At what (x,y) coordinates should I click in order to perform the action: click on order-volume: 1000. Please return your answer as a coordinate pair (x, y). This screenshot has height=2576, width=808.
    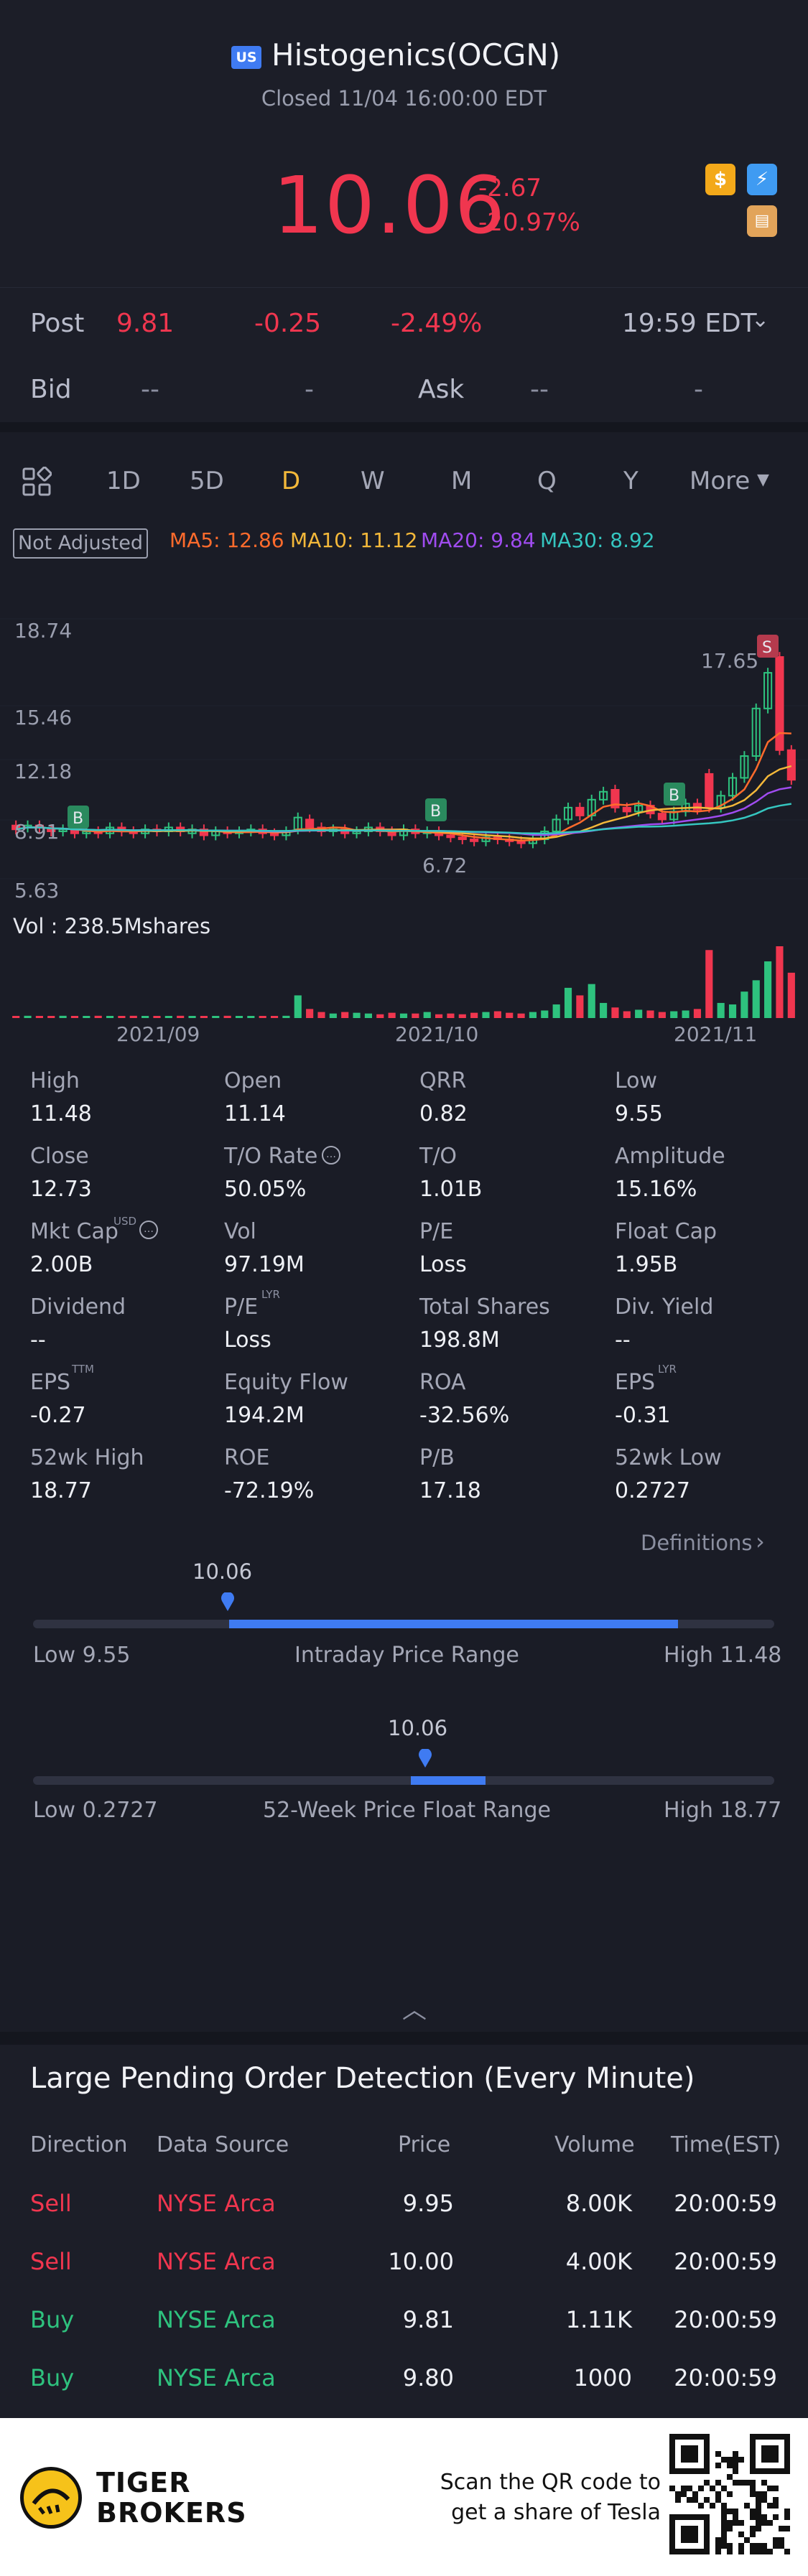
    Looking at the image, I should click on (602, 2377).